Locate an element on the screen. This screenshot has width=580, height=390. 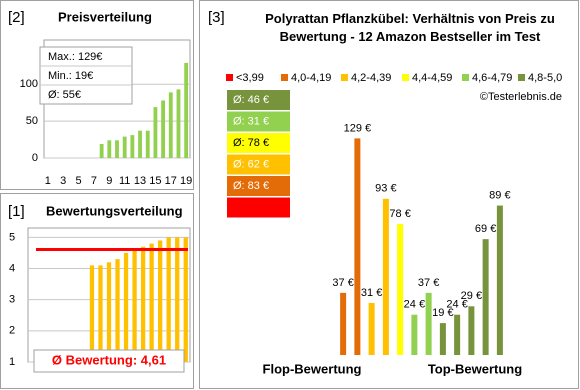
value-label: 129 € is located at coordinates (358, 128).